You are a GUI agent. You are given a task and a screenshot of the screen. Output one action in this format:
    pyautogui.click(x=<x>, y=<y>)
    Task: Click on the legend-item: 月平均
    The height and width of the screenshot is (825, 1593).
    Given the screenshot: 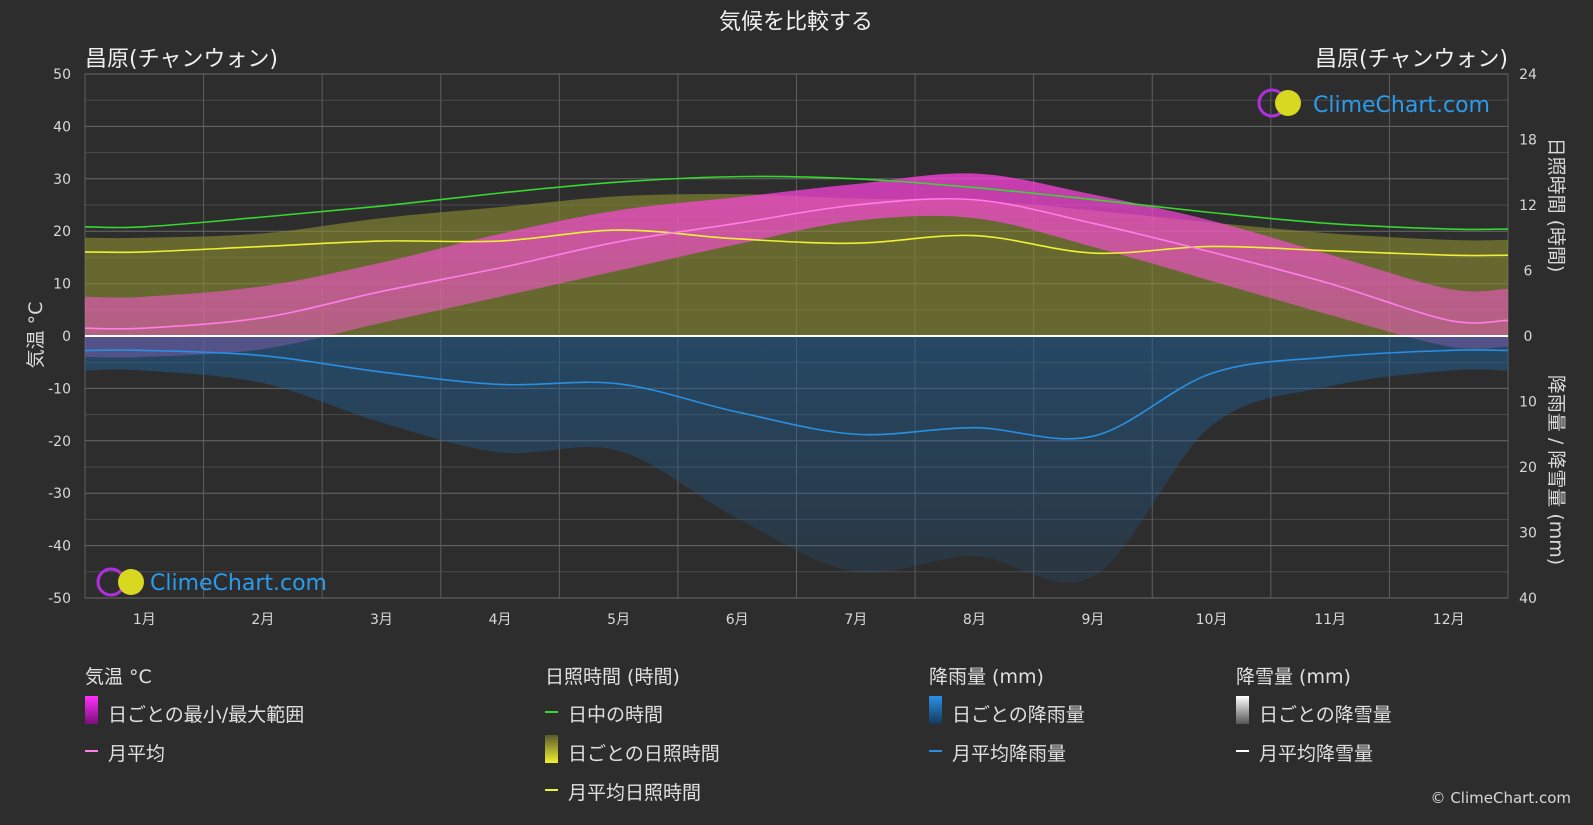 What is the action you would take?
    pyautogui.click(x=194, y=758)
    